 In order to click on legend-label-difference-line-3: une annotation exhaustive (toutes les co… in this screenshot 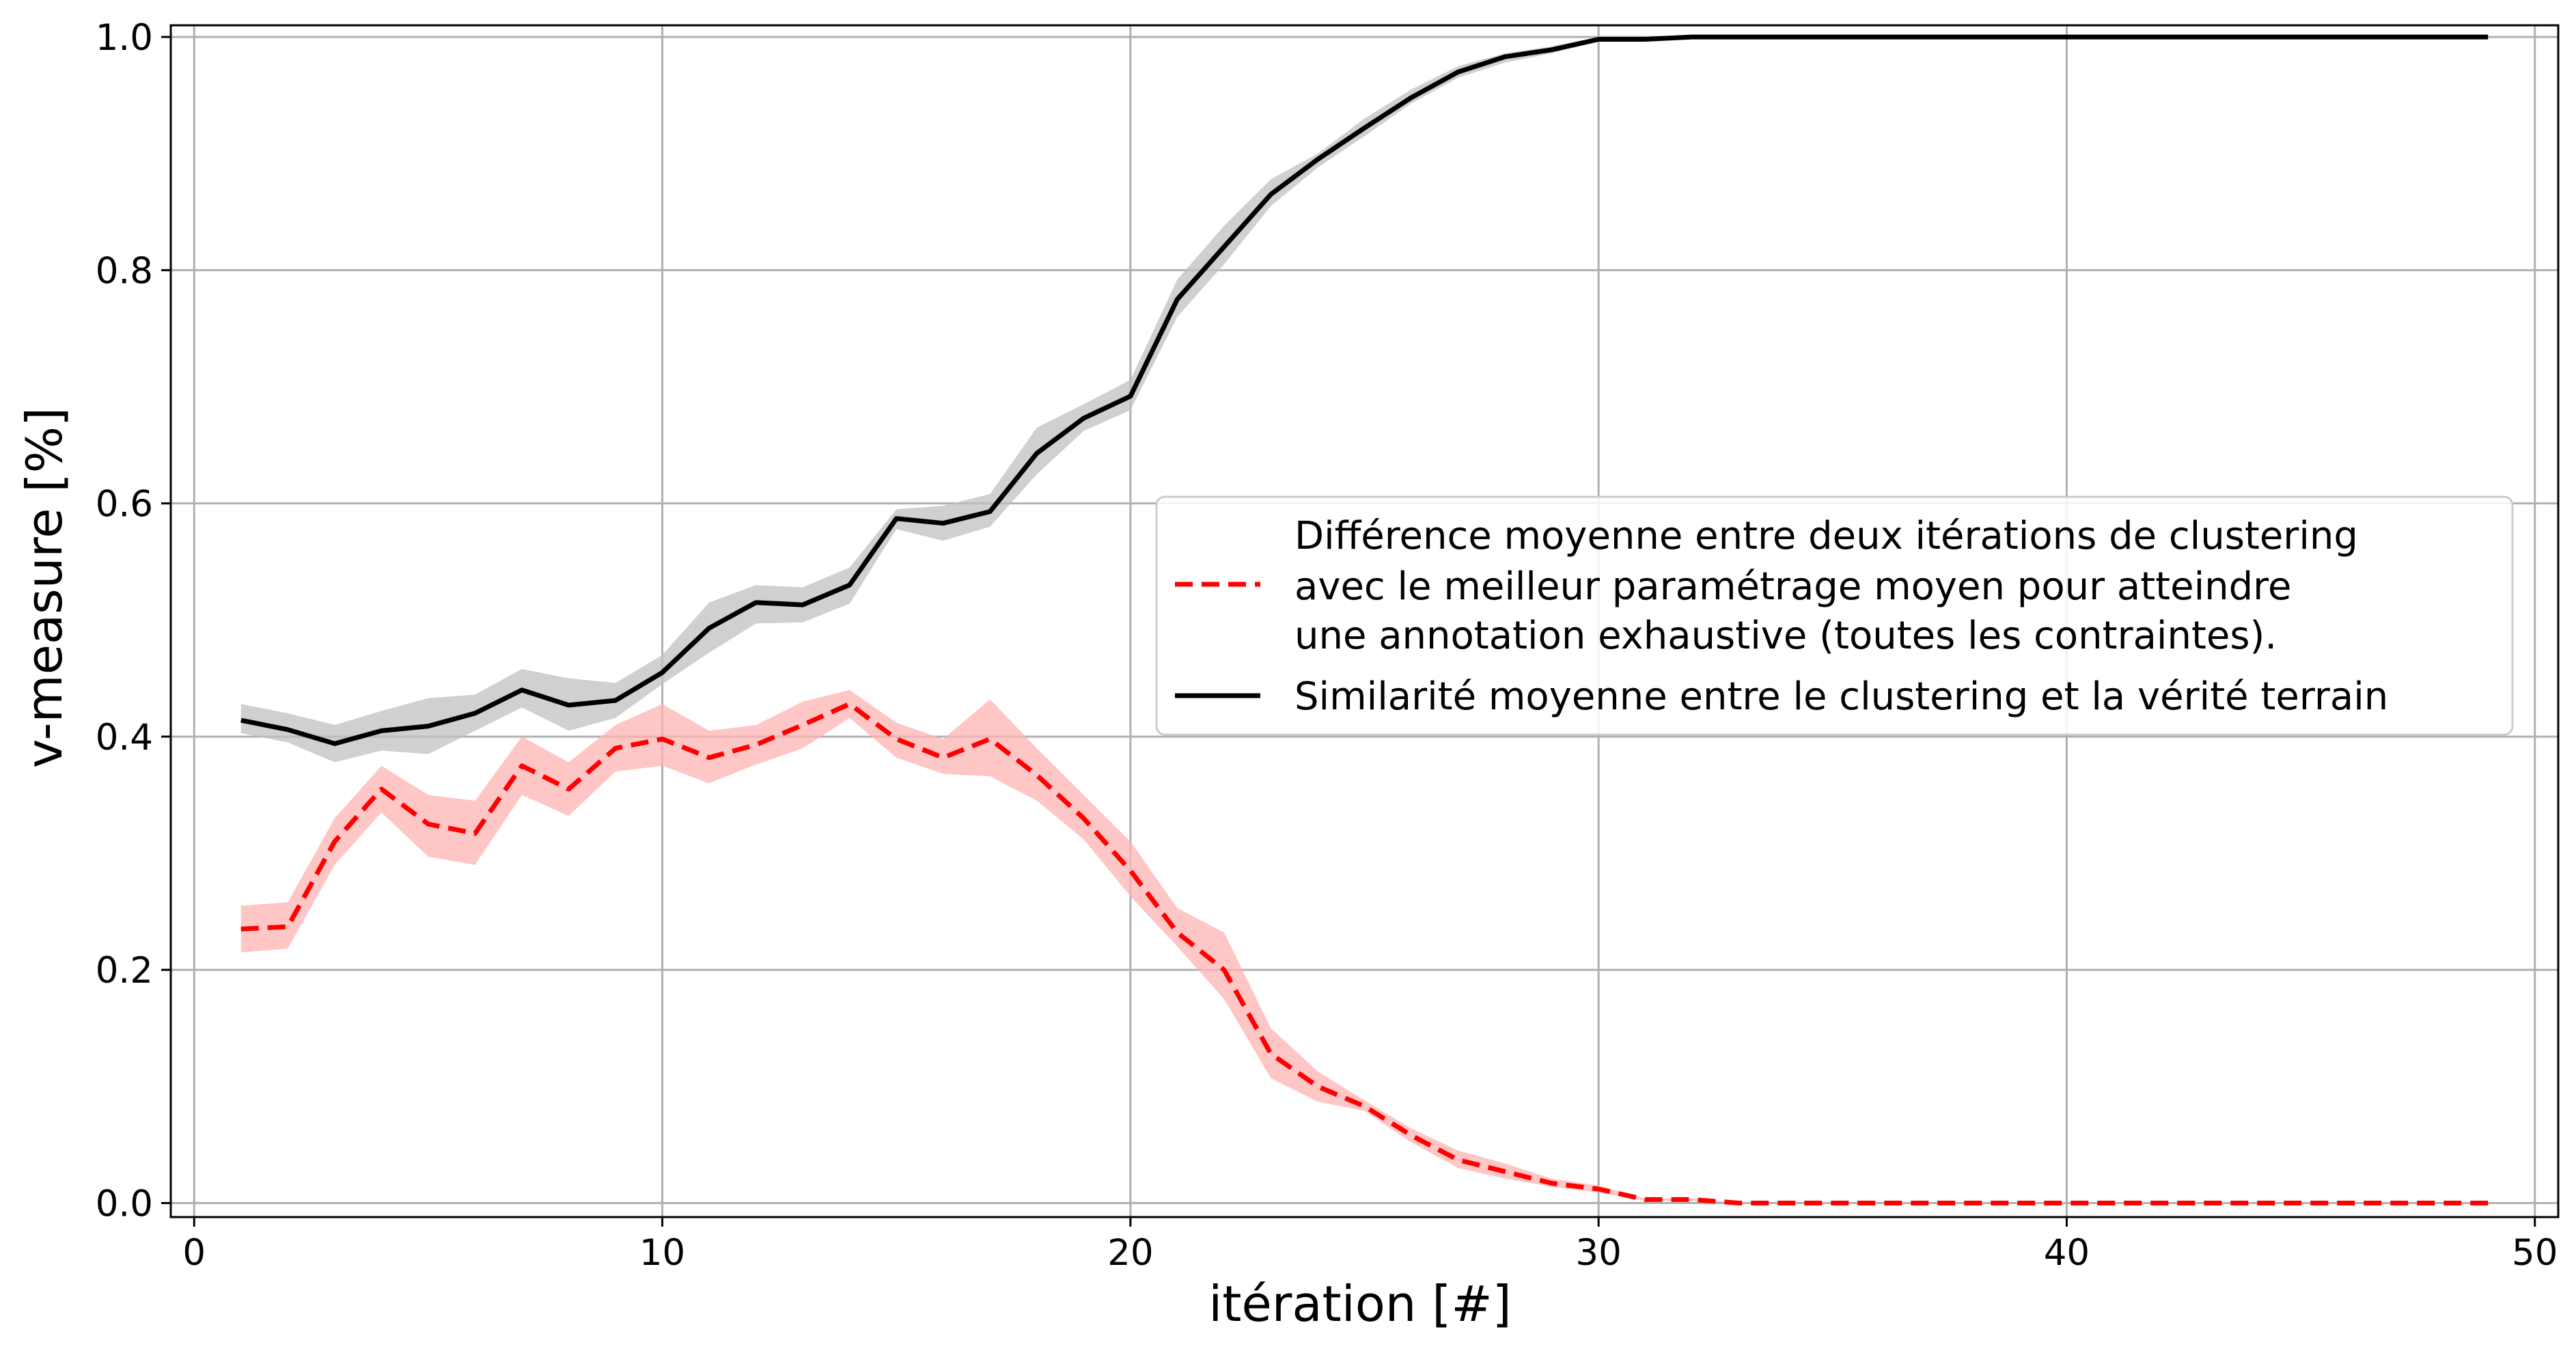, I will do `click(1786, 636)`.